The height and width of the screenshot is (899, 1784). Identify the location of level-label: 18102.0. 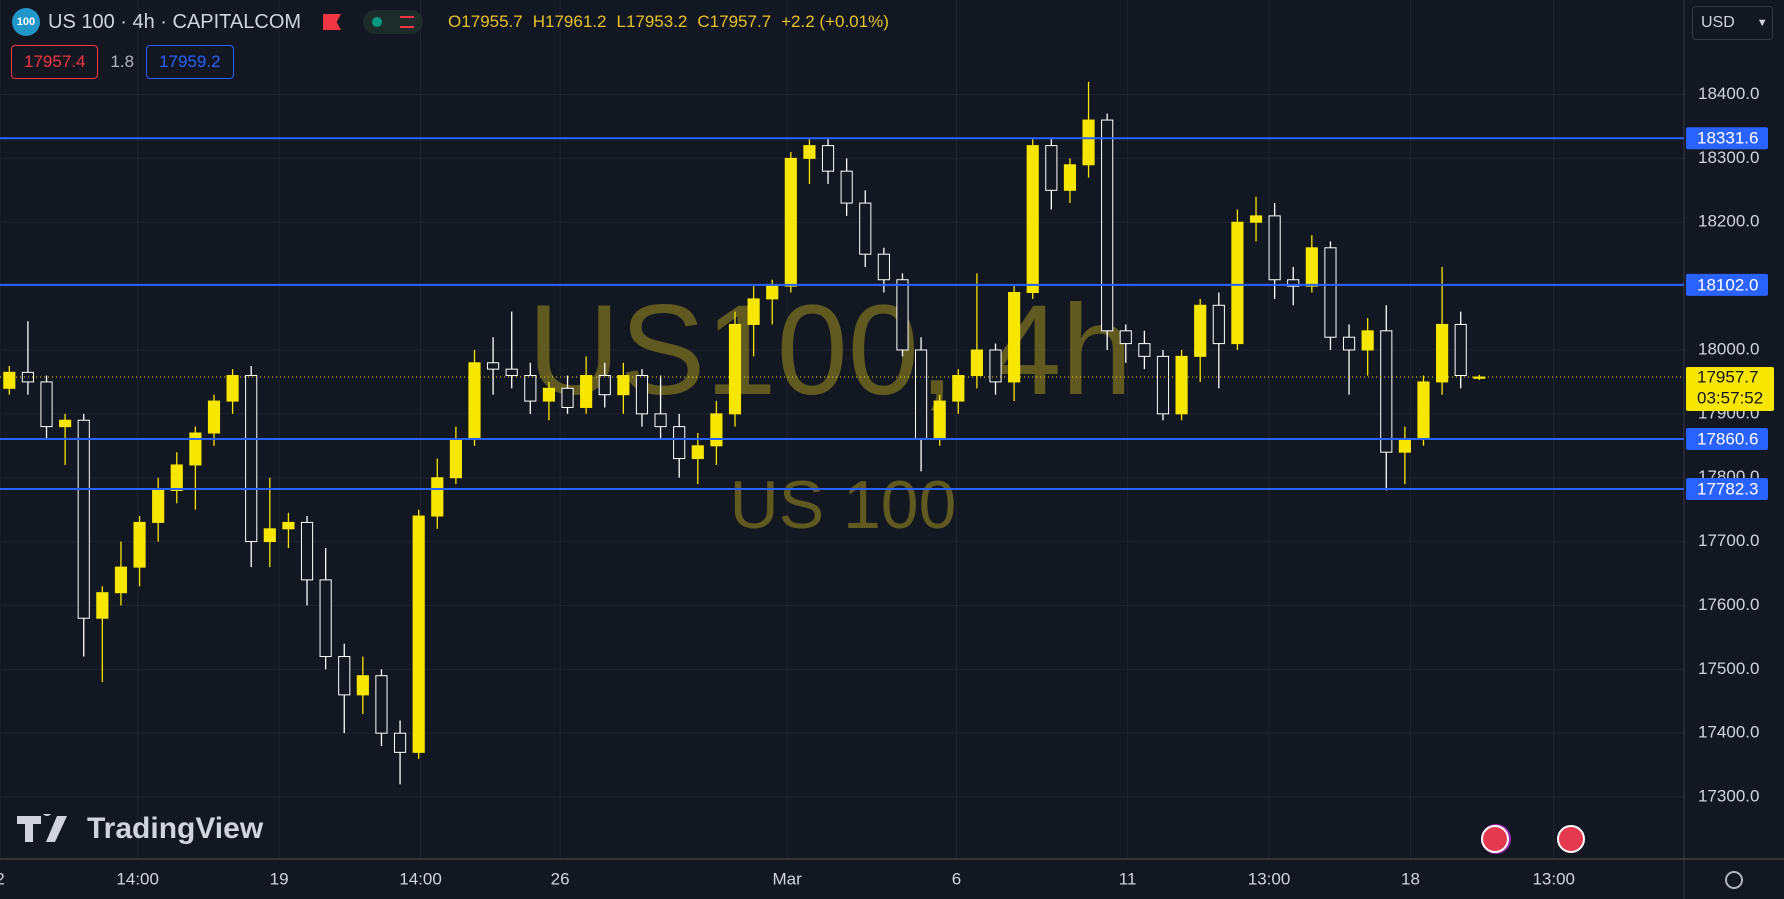
(1727, 284).